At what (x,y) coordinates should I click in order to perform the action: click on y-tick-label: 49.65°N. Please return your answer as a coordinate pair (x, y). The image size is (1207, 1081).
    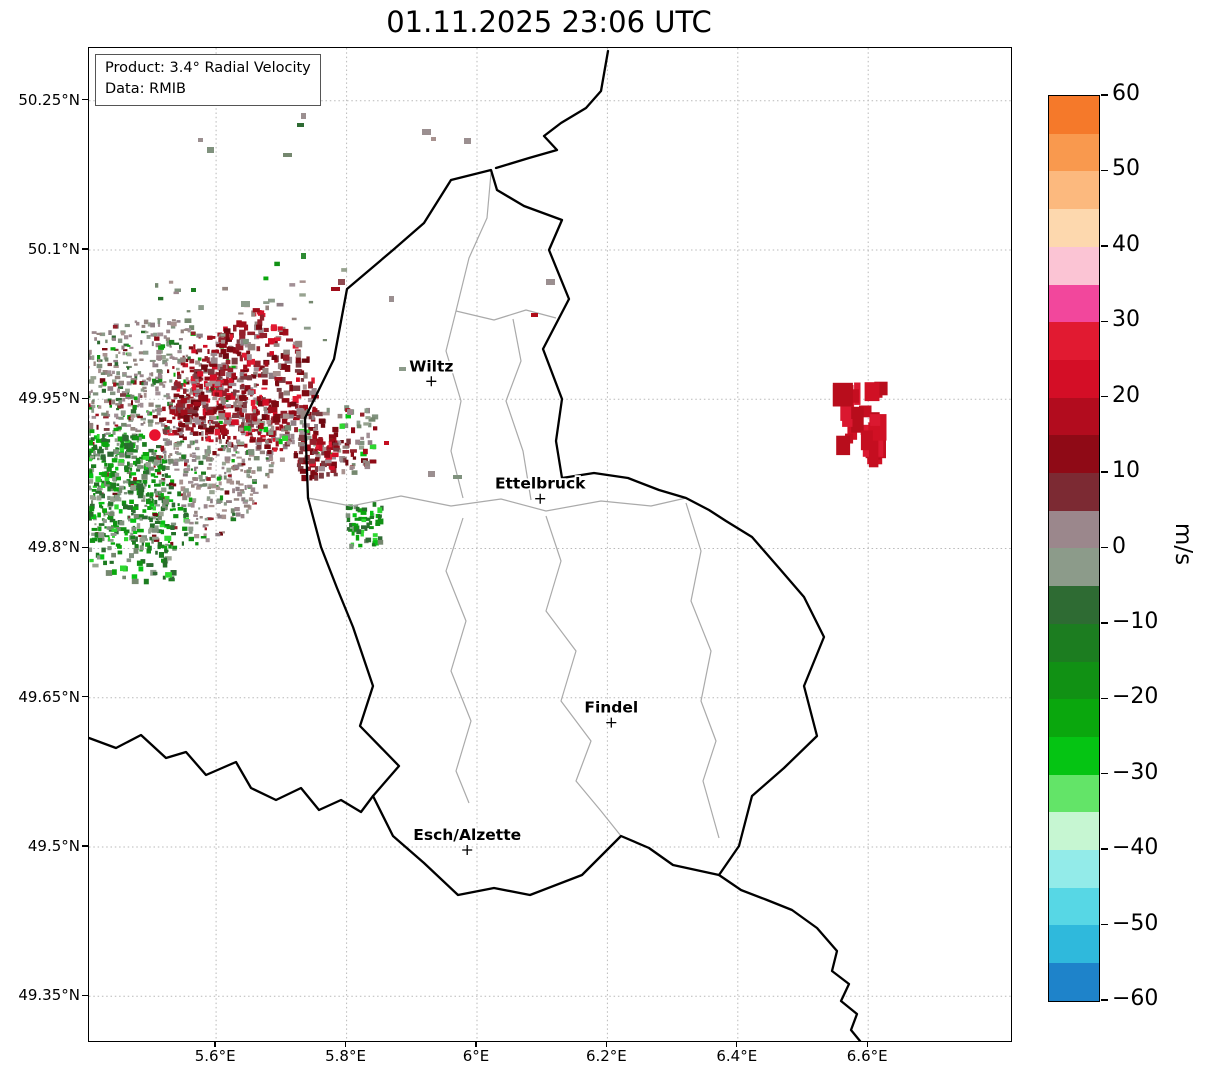
    Looking at the image, I should click on (49, 696).